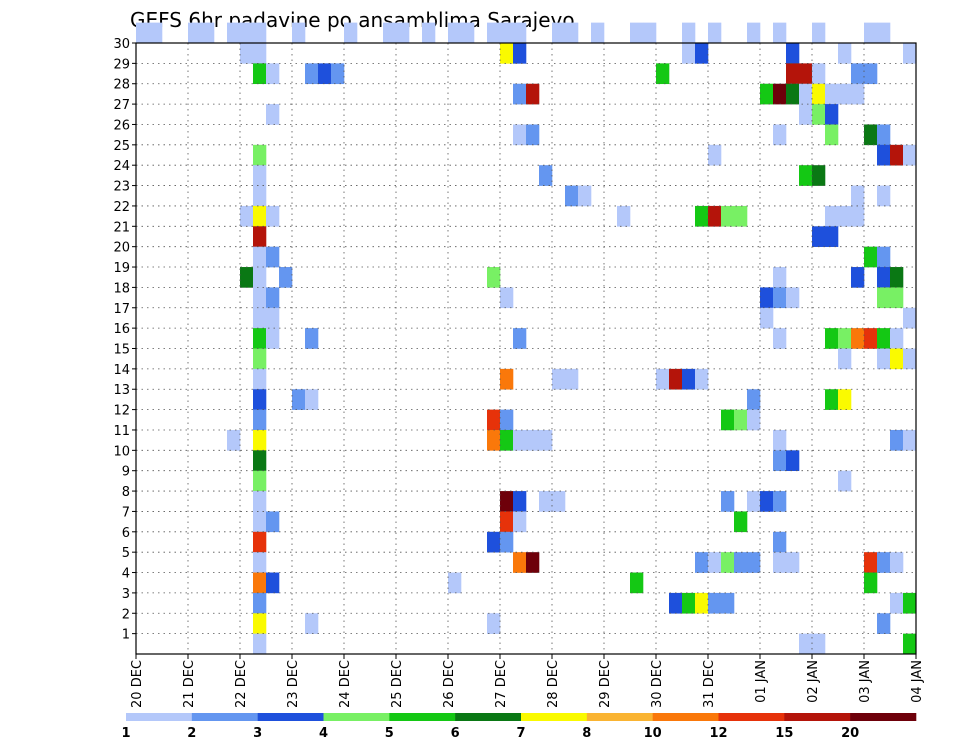 The image size is (960, 742). Describe the element at coordinates (126, 594) in the screenshot. I see `y-tick-label: 3` at that location.